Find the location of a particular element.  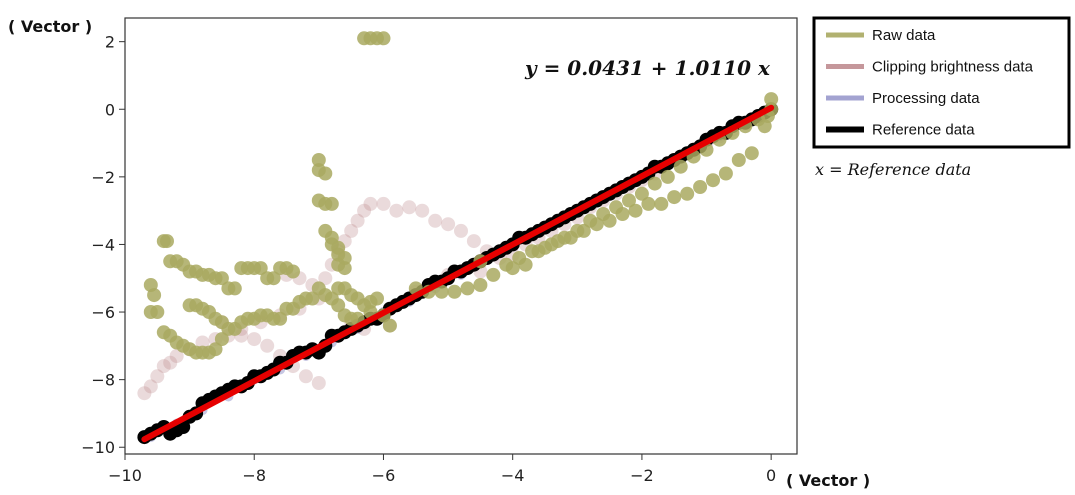

x-axis-unit: ( Vector ) is located at coordinates (828, 480).